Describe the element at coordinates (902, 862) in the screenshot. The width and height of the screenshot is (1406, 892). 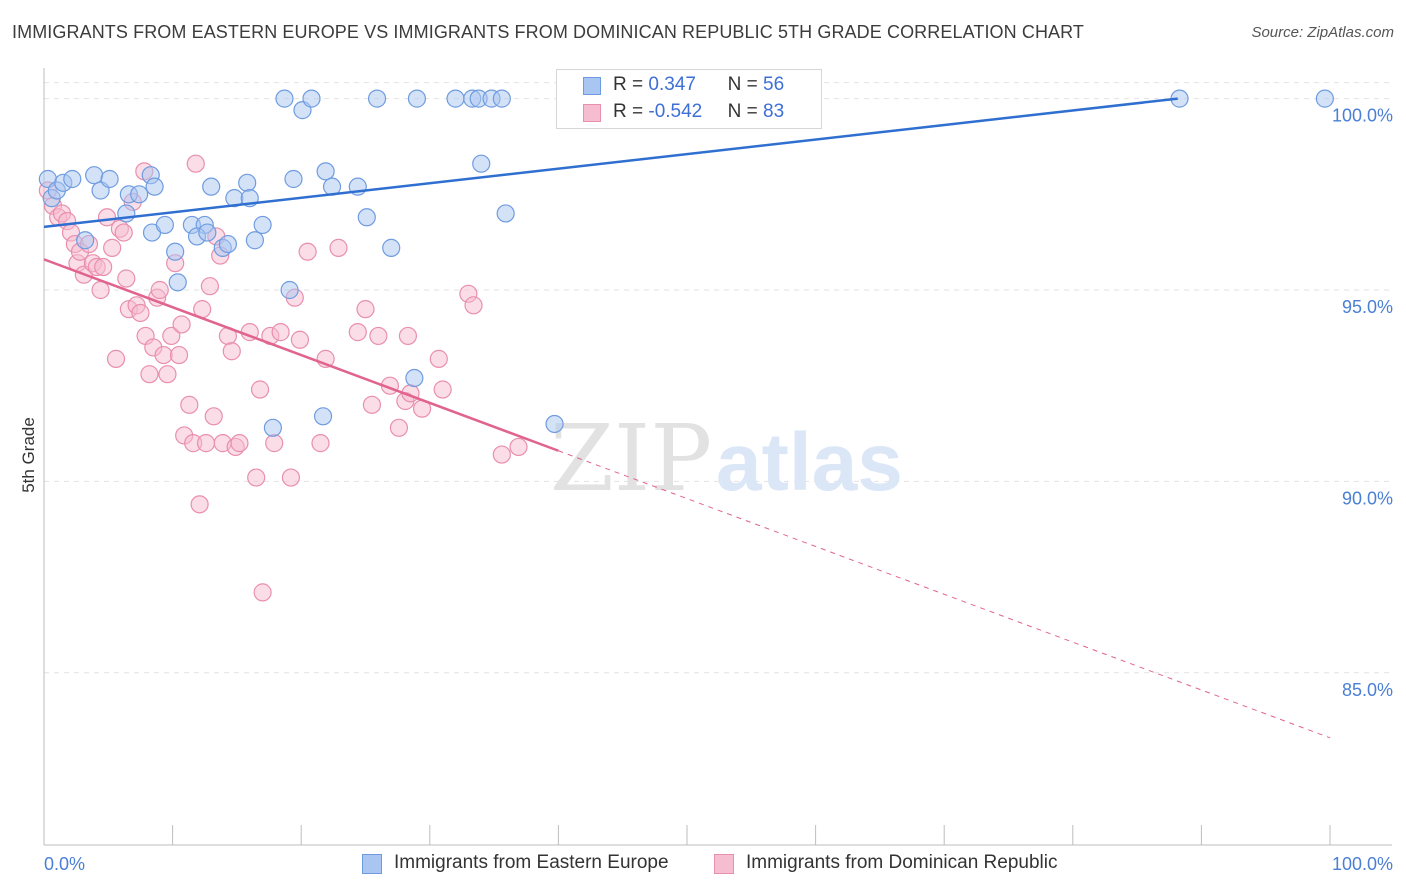
I see `bottom-legend-label: Immigrants from Dominican Republic` at that location.